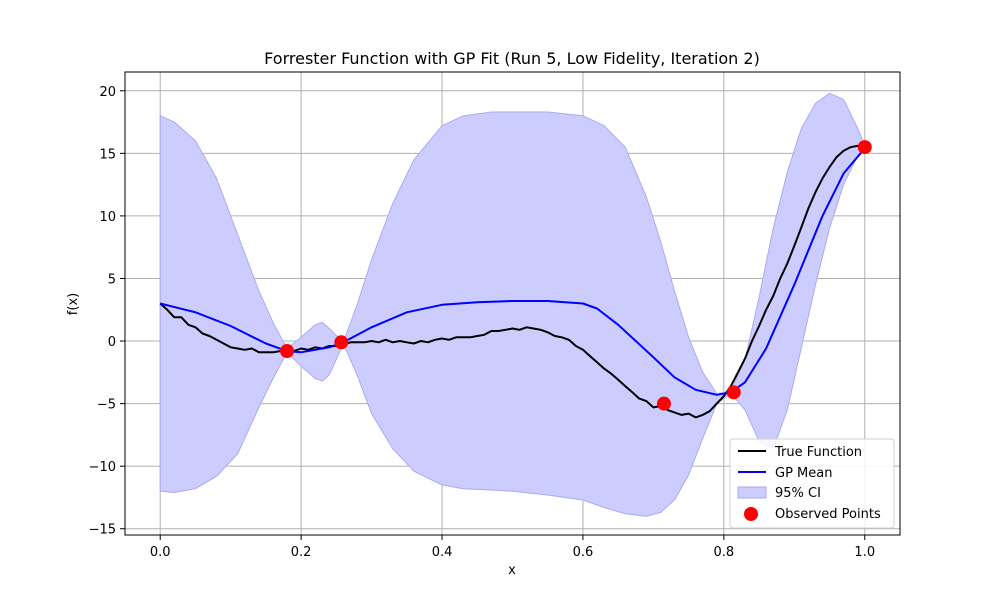  I want to click on legend-true-function-label: True Function, so click(818, 452).